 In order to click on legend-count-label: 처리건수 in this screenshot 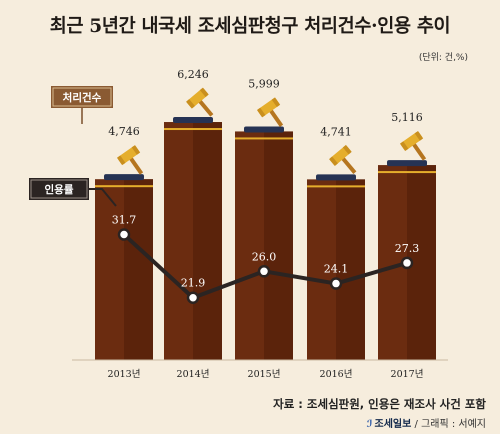, I will do `click(82, 97)`.